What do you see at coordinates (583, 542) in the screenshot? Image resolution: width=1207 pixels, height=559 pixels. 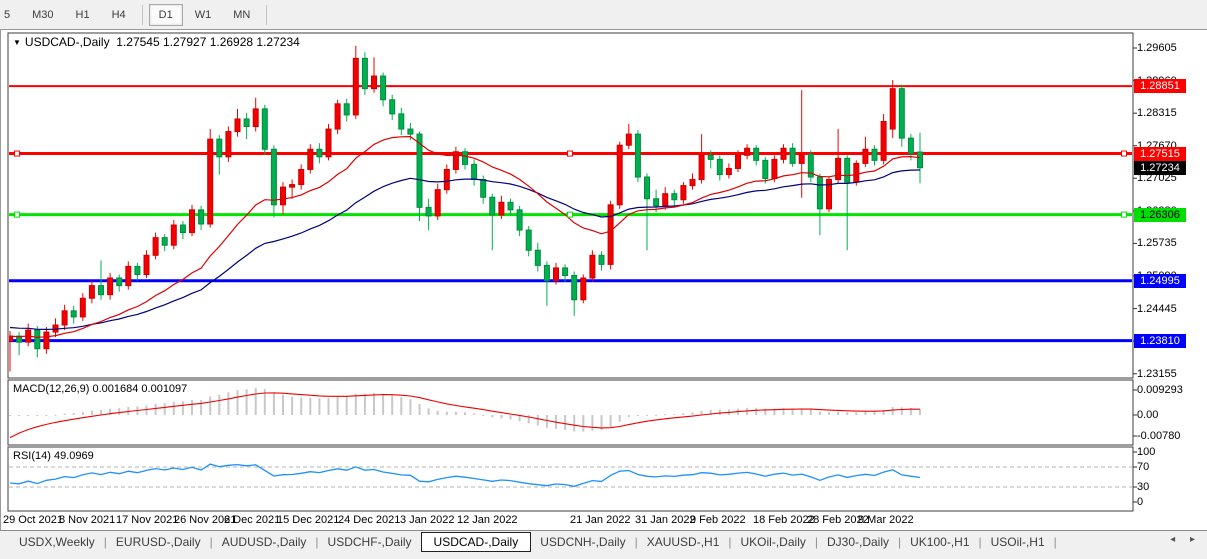 I see `chart-tab-usdcnh-daily: USDCNH-,Daily` at bounding box center [583, 542].